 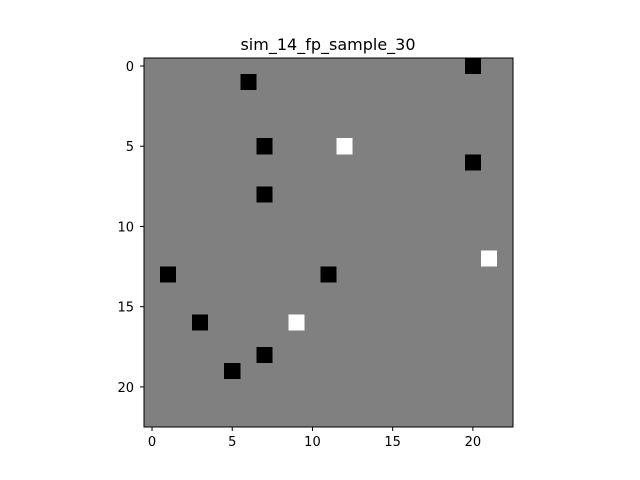 What do you see at coordinates (473, 442) in the screenshot?
I see `x-tick-label: 20` at bounding box center [473, 442].